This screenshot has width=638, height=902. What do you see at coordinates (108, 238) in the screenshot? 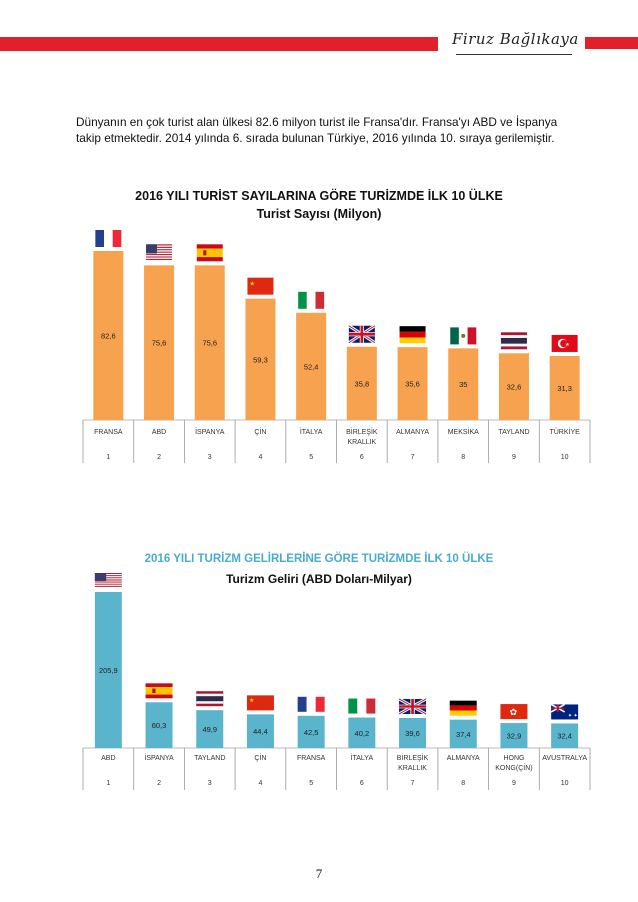
I see `france-flag` at bounding box center [108, 238].